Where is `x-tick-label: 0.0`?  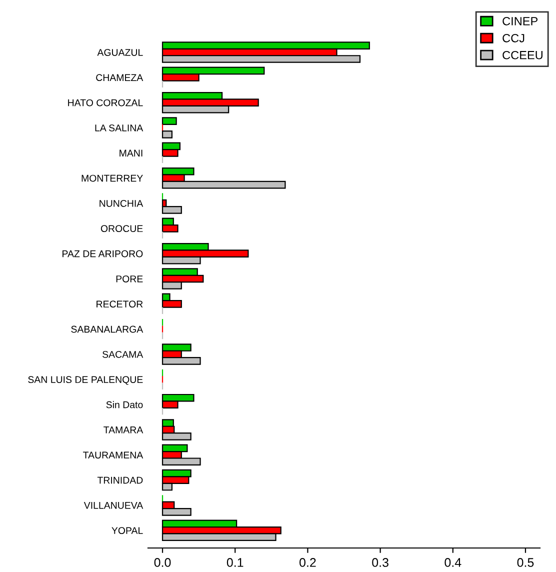
x-tick-label: 0.0 is located at coordinates (162, 562).